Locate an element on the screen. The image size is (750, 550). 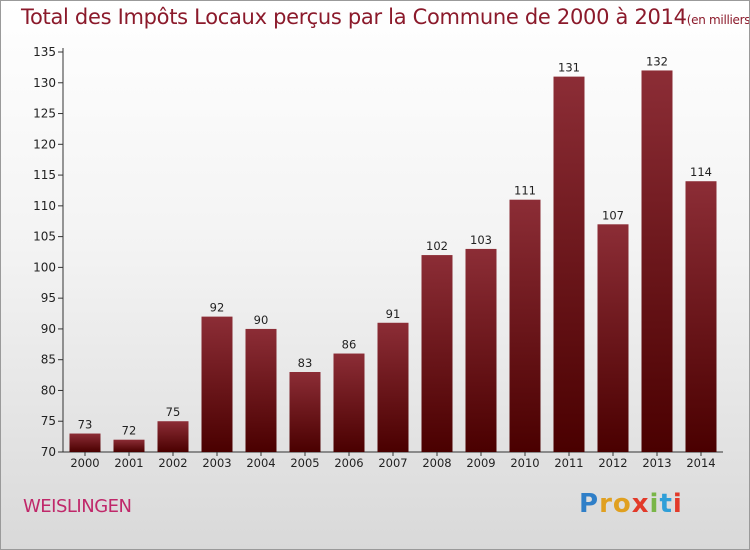
x-tick-label: 2001 is located at coordinates (128, 463).